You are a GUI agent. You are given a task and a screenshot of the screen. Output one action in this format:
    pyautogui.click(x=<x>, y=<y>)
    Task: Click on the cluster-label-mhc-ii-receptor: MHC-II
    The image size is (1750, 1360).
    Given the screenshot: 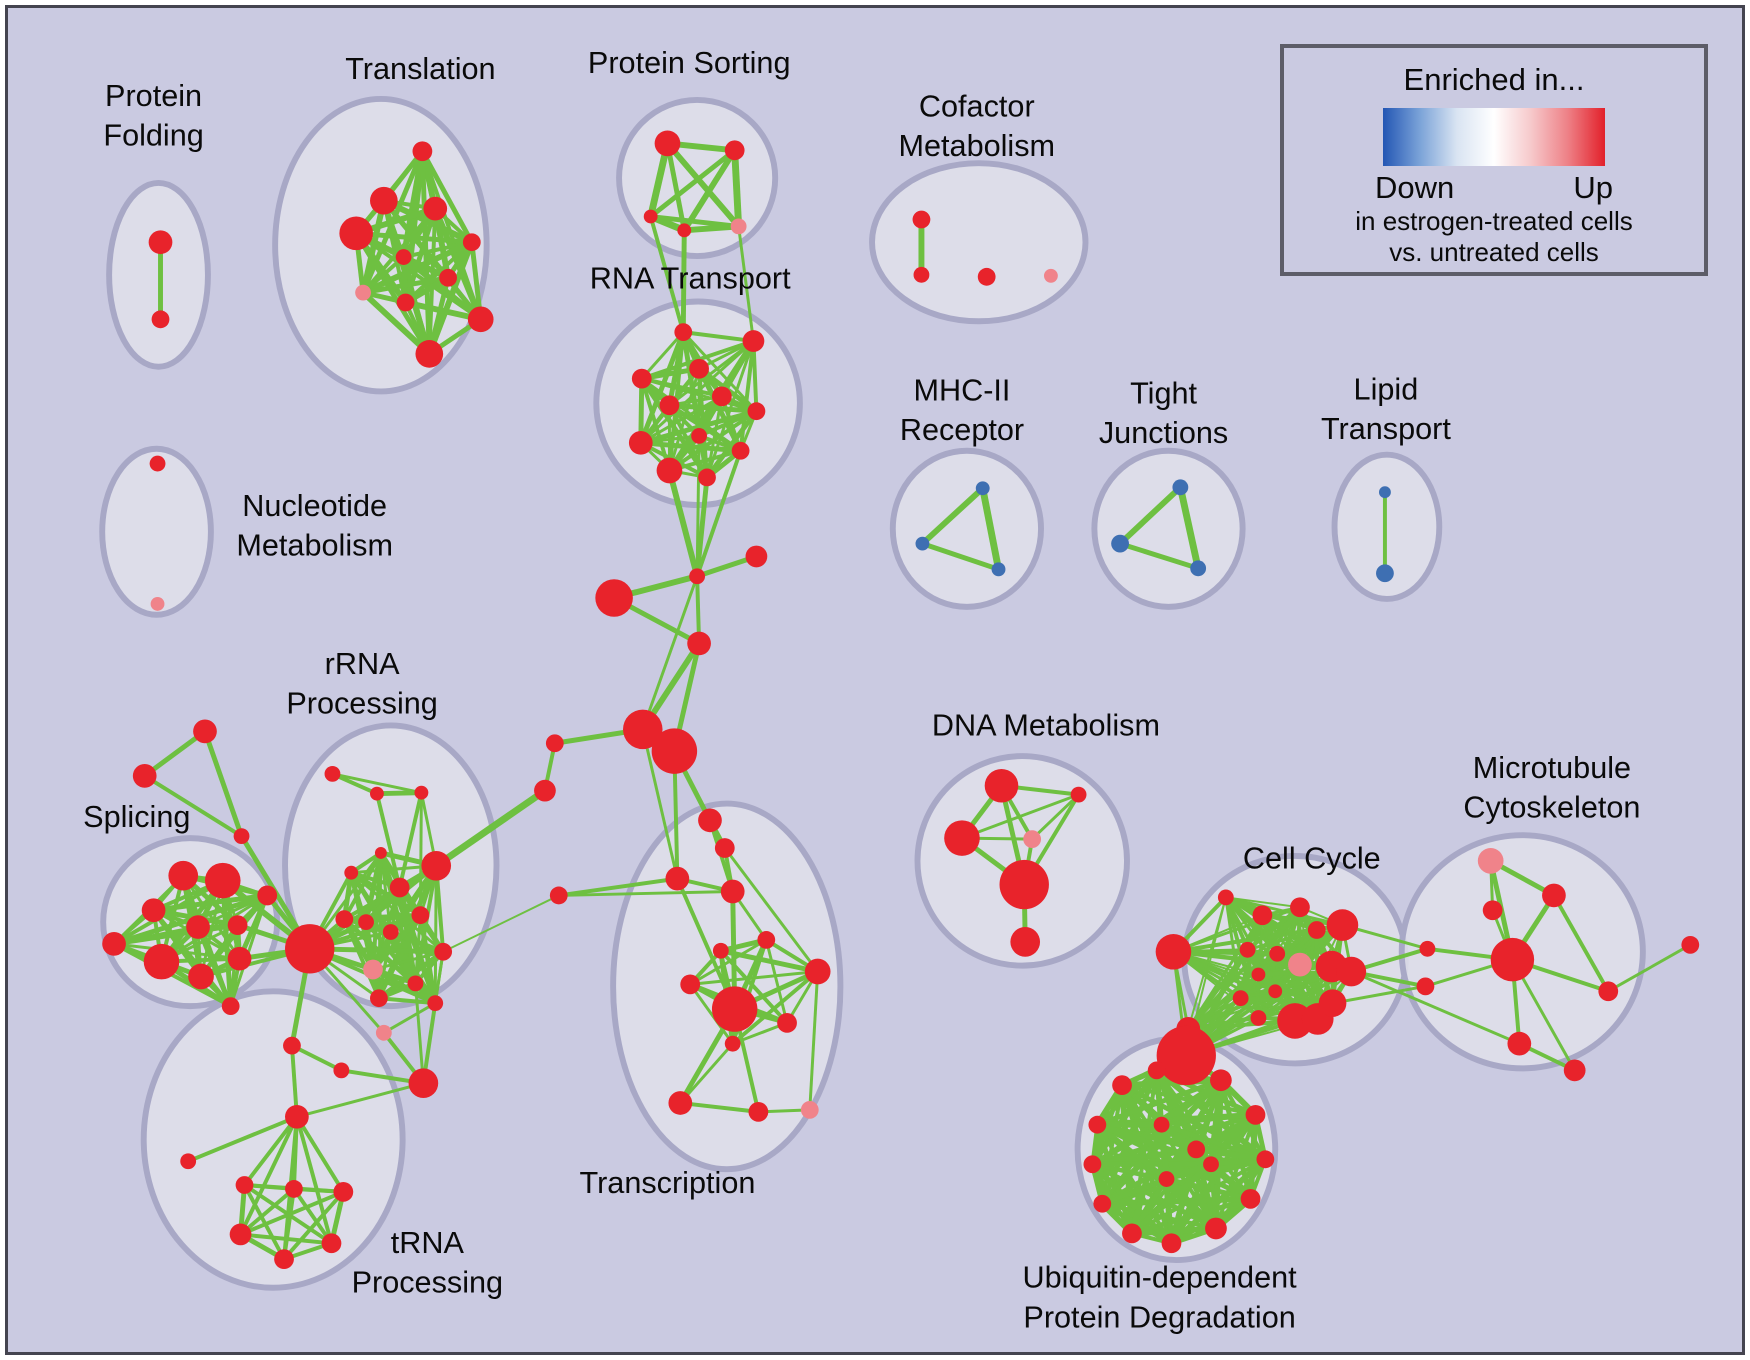 What is the action you would take?
    pyautogui.click(x=961, y=390)
    